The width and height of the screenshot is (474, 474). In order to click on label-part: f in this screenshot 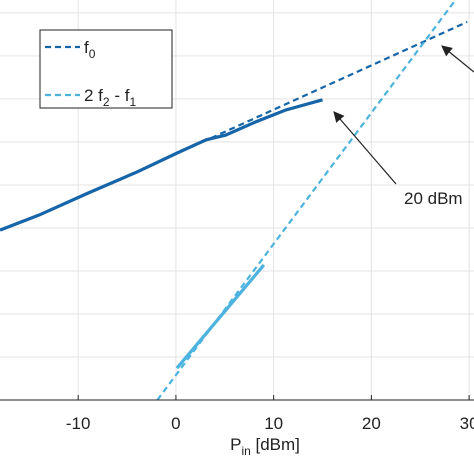, I will do `click(86, 47)`.